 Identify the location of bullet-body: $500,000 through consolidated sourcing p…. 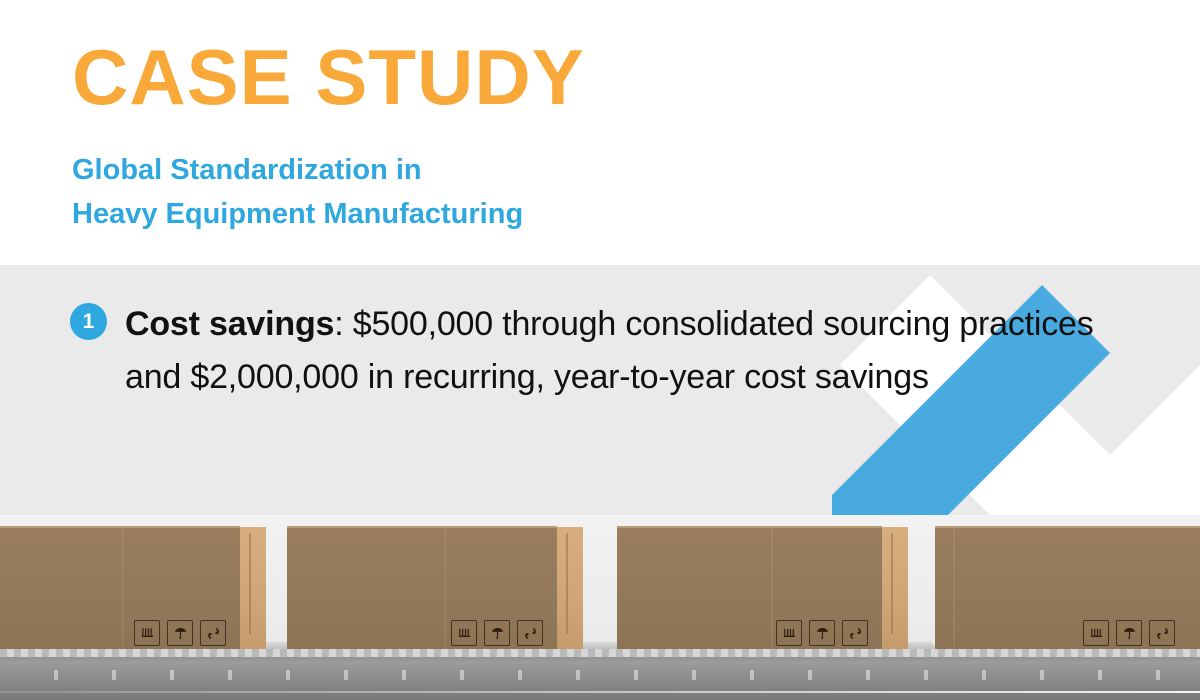
(609, 351).